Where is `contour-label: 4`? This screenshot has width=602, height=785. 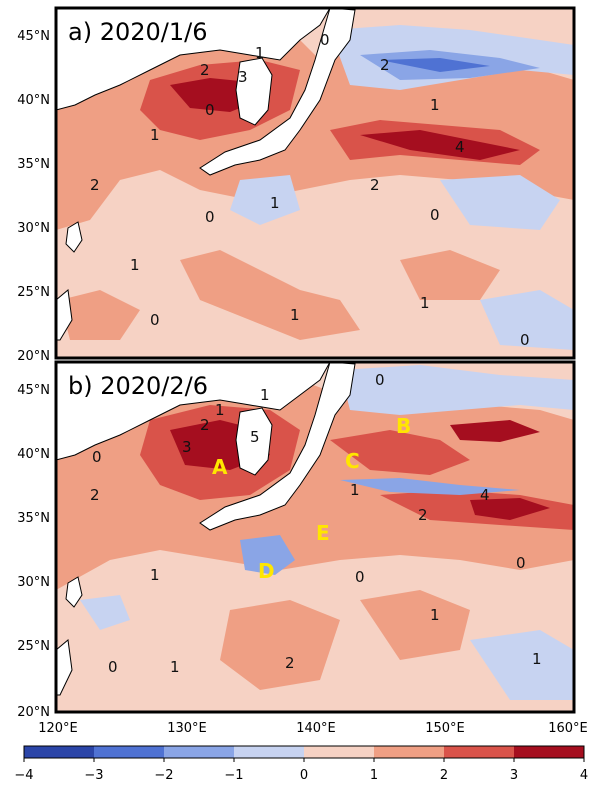 contour-label: 4 is located at coordinates (460, 147).